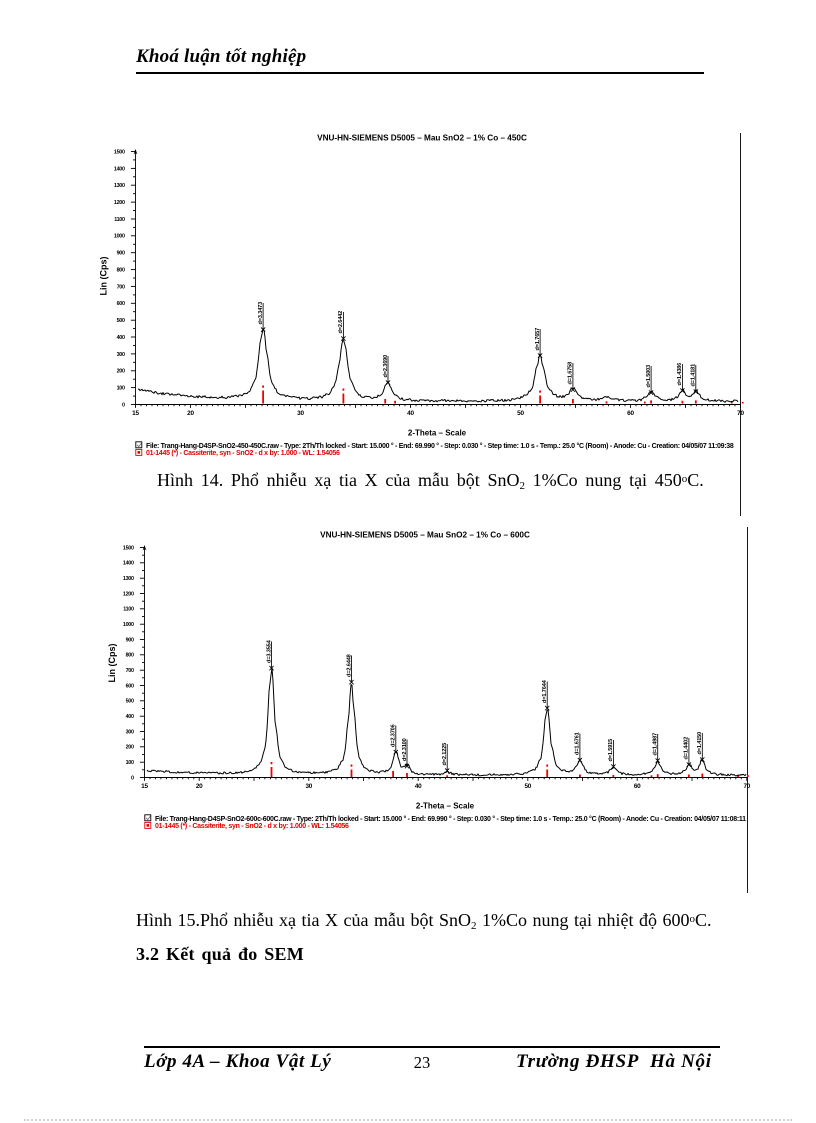  What do you see at coordinates (538, 339) in the screenshot?
I see `svg-text: d=1.7657` at bounding box center [538, 339].